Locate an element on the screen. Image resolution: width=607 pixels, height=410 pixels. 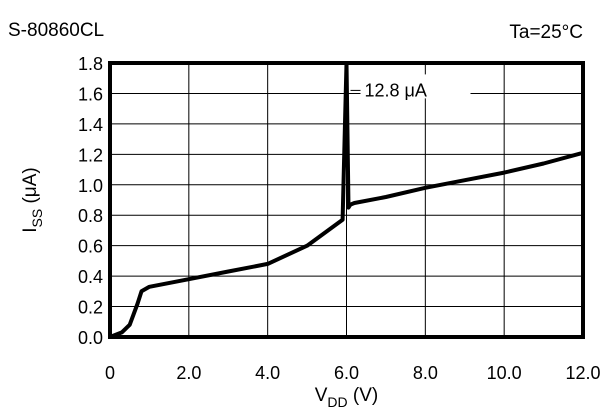
y-tick-label: 0.8 is located at coordinates (90, 216).